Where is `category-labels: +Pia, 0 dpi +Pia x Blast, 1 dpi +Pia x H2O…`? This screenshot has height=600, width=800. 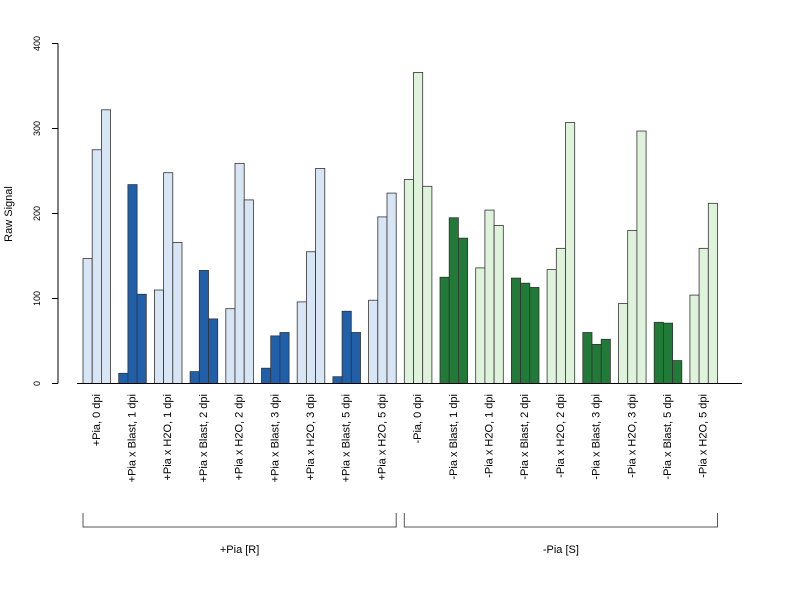 category-labels: +Pia, 0 dpi +Pia x Blast, 1 dpi +Pia x H2O… is located at coordinates (400, 438).